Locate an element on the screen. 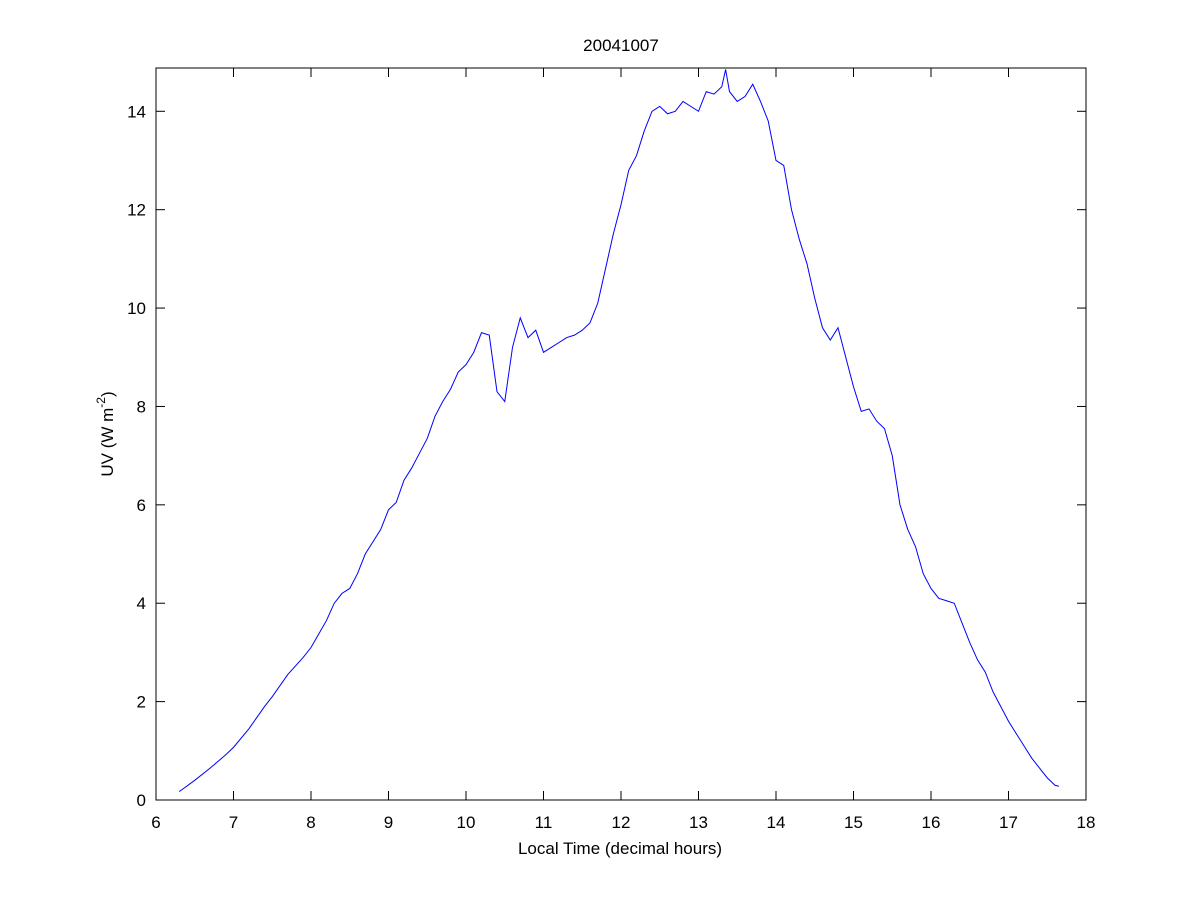 The width and height of the screenshot is (1200, 905). x-tick-label: 16 is located at coordinates (931, 822).